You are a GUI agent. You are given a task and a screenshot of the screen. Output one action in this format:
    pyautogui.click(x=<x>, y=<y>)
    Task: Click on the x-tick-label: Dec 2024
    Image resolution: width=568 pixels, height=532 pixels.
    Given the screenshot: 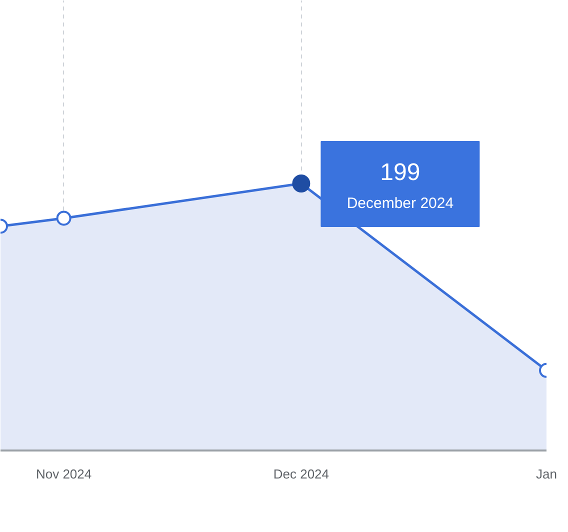 What is the action you would take?
    pyautogui.click(x=301, y=474)
    